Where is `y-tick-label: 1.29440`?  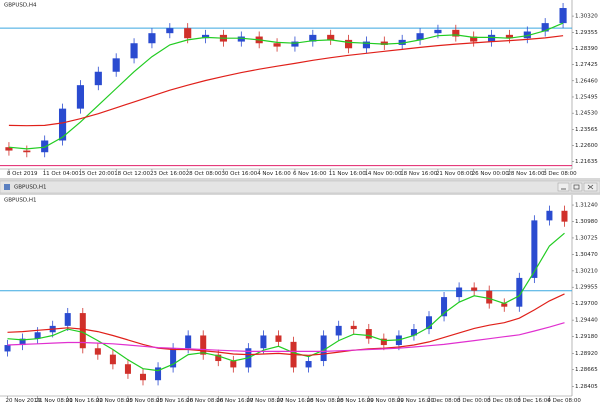
y-tick-label: 1.29440 is located at coordinates (586, 321).